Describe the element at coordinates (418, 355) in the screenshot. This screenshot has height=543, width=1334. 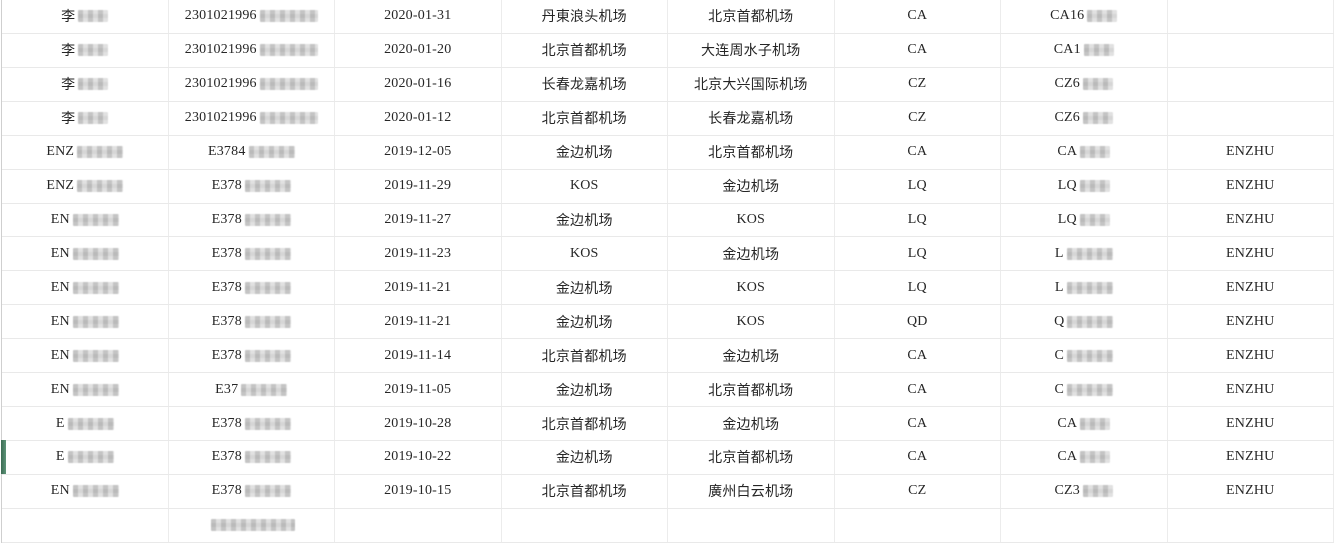
I see `cell-flight-date: 2019-11-14` at that location.